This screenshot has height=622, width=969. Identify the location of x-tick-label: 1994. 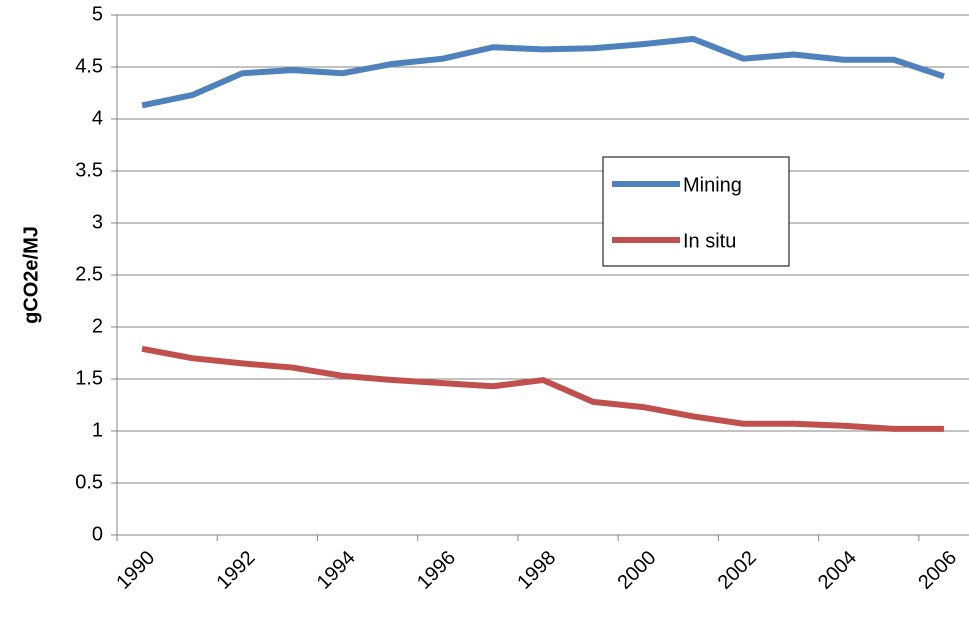
(336, 570).